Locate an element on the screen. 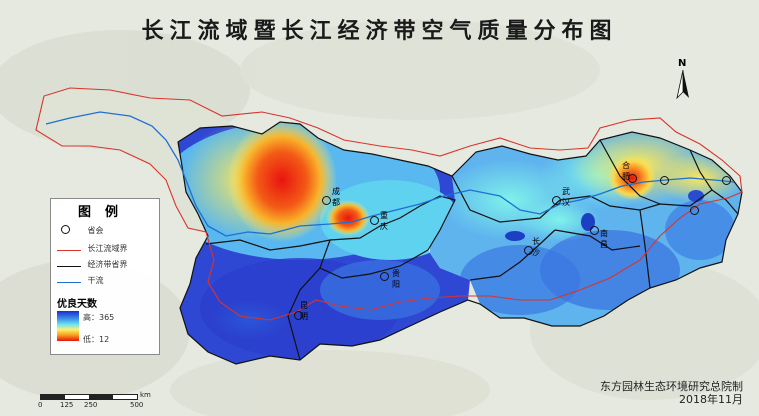  city-label: 南昌 is located at coordinates (604, 239).